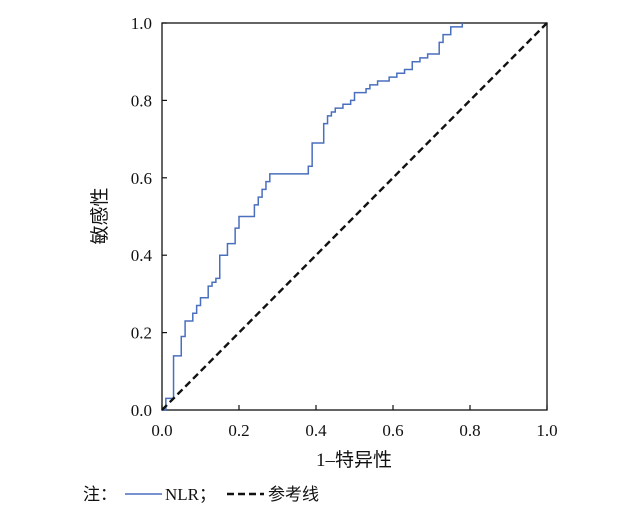 This screenshot has width=629, height=508. Describe the element at coordinates (141, 100) in the screenshot. I see `y-tick-label: 0.8` at that location.